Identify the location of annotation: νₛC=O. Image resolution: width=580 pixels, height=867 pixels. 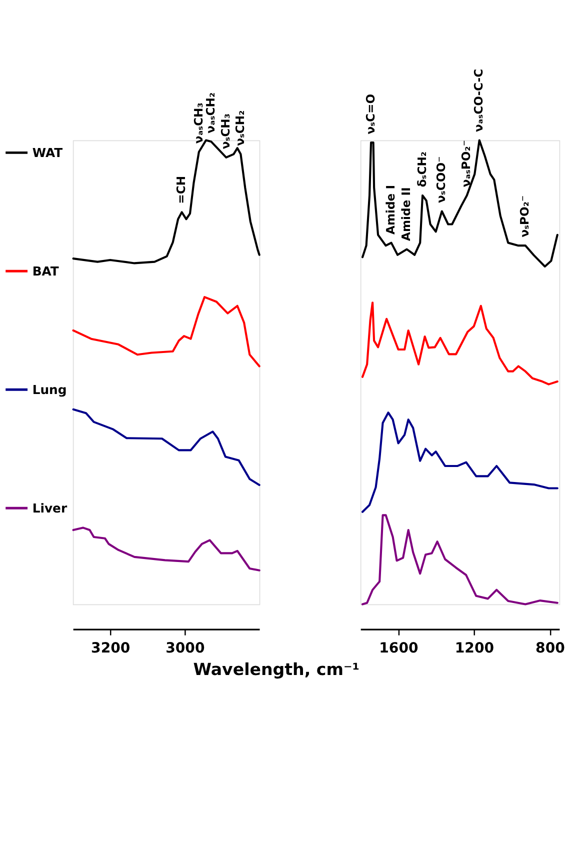
(370, 114).